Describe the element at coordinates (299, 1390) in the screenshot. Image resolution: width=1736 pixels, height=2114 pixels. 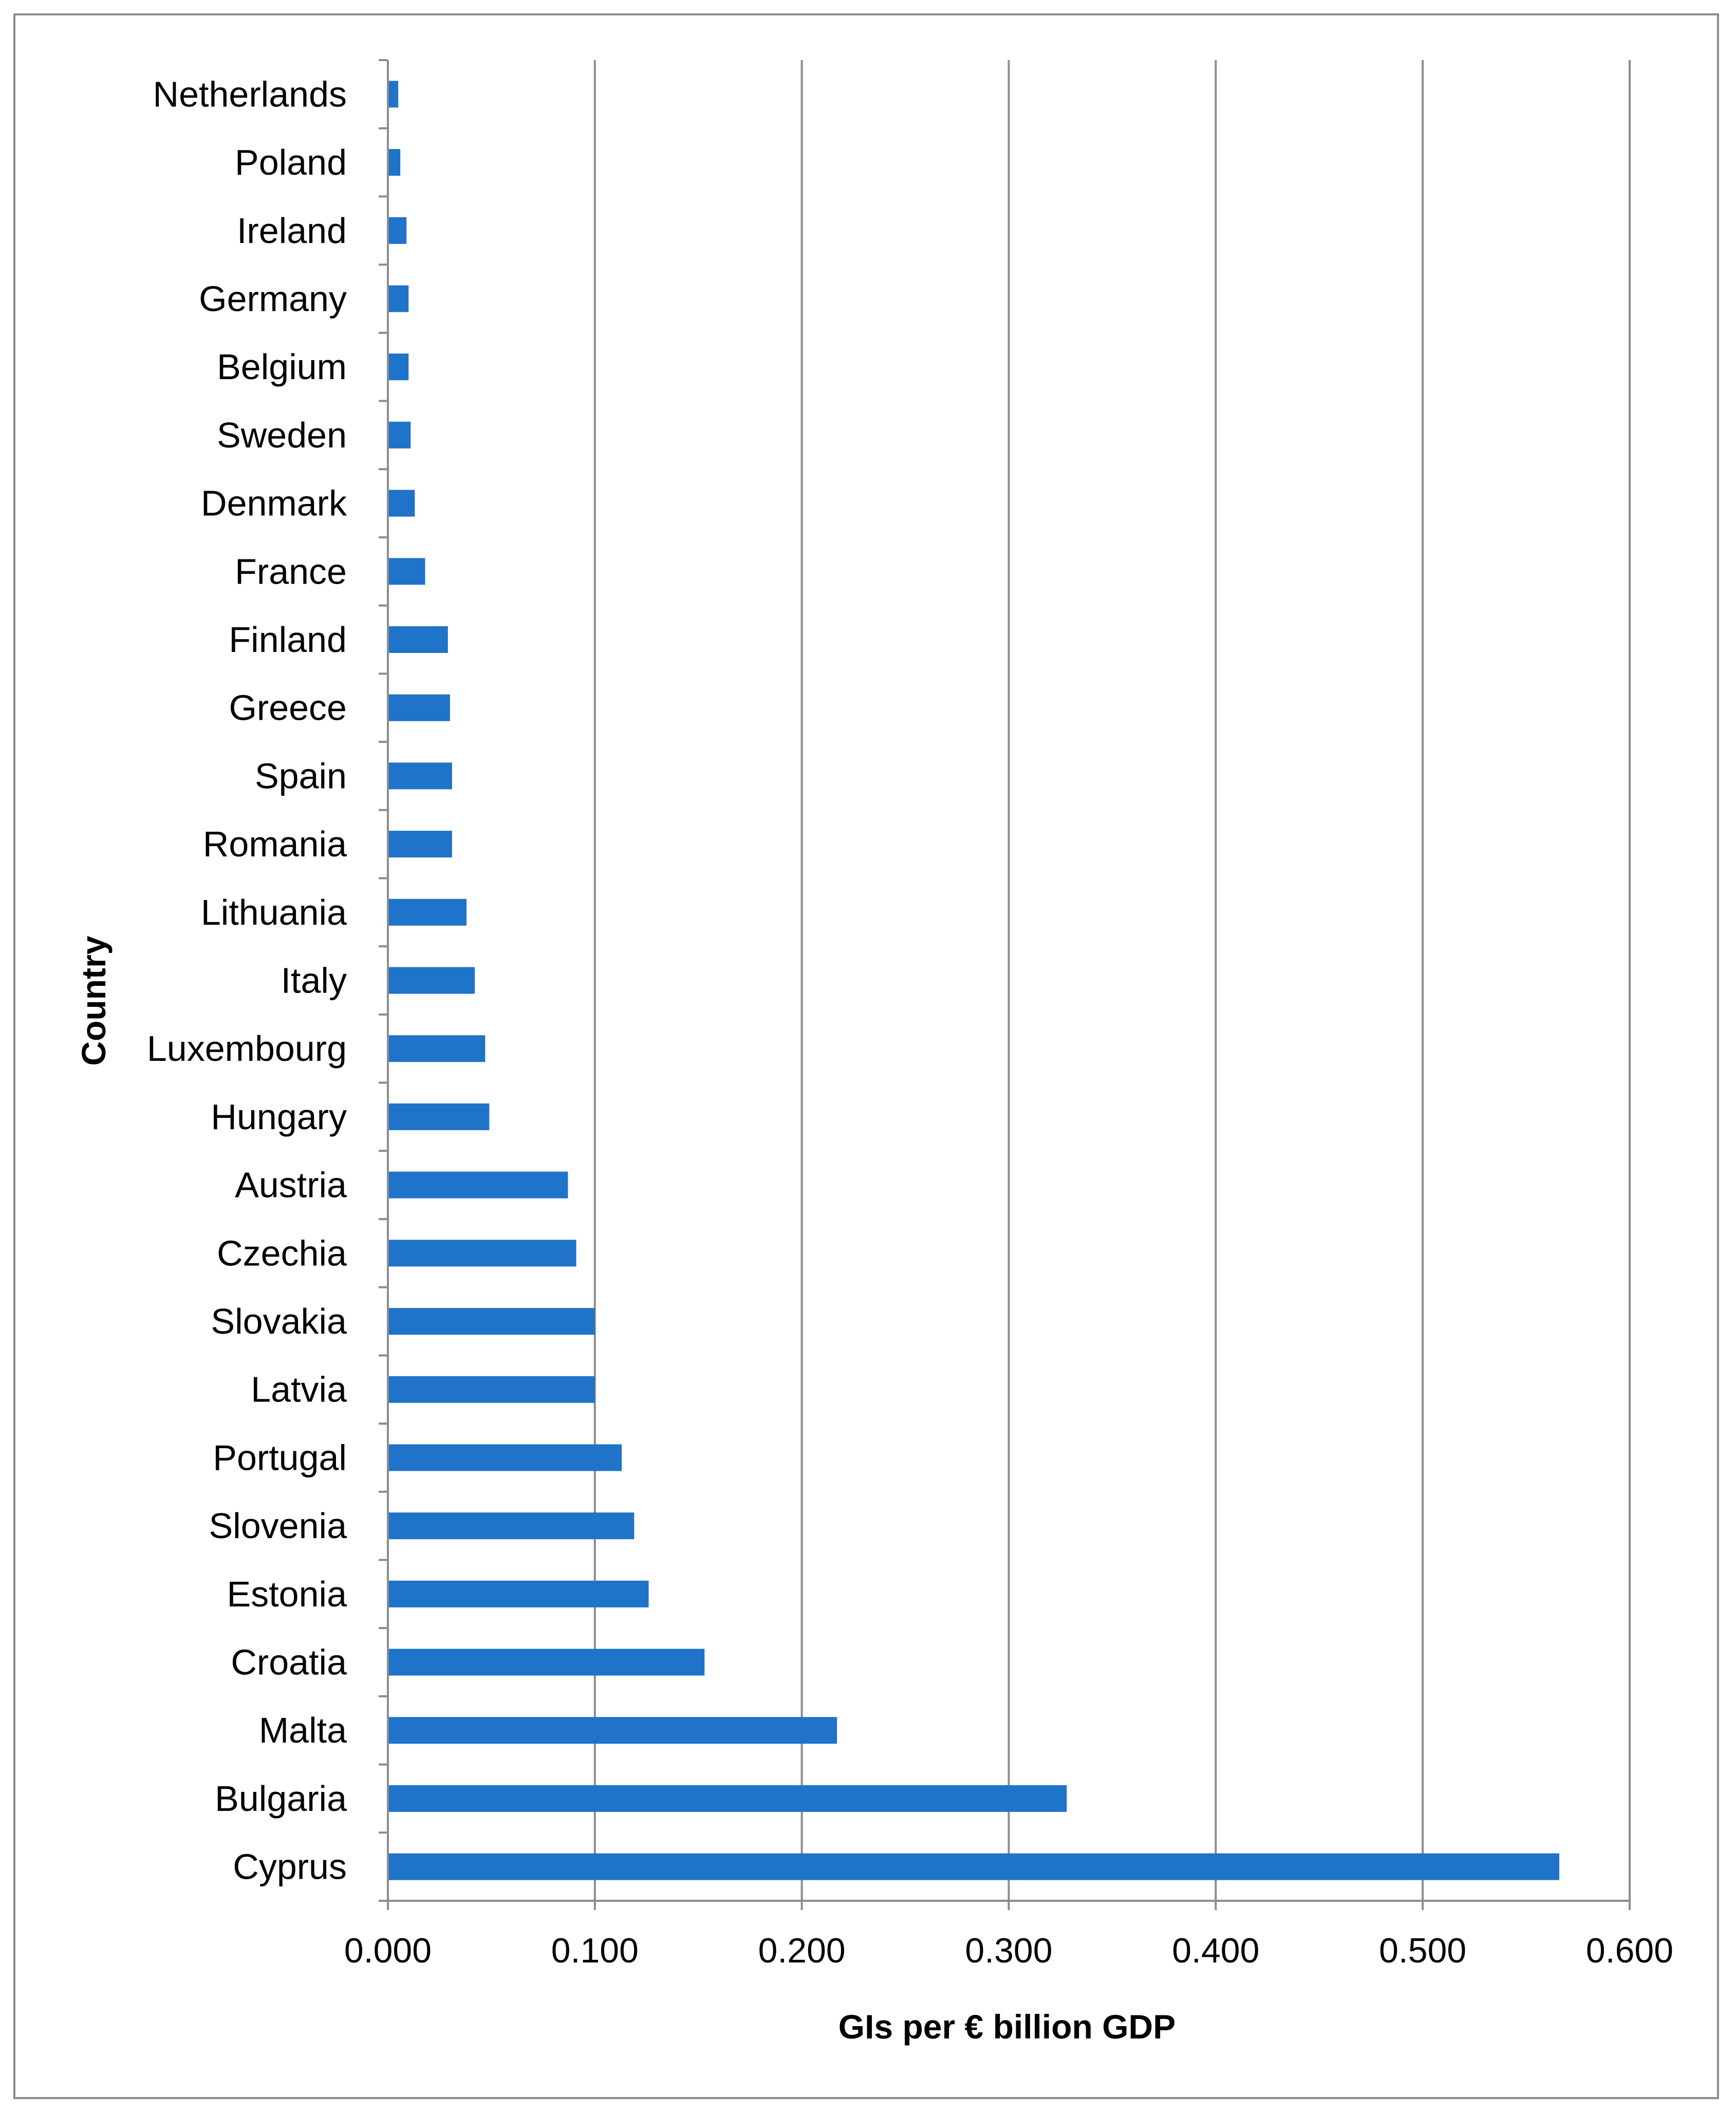
I see `category-label: Latvia` at that location.